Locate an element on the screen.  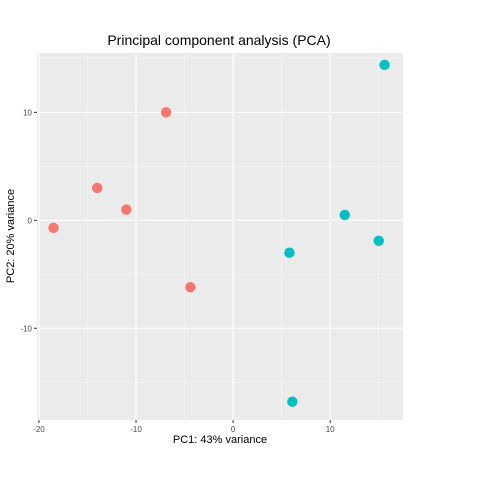
x-tick-label: 10 is located at coordinates (330, 429).